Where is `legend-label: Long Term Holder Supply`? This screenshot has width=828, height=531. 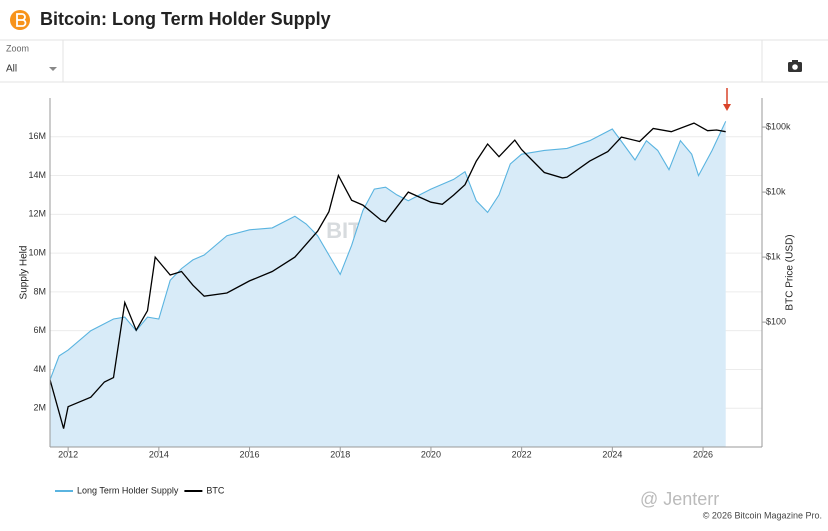 legend-label: Long Term Holder Supply is located at coordinates (128, 490).